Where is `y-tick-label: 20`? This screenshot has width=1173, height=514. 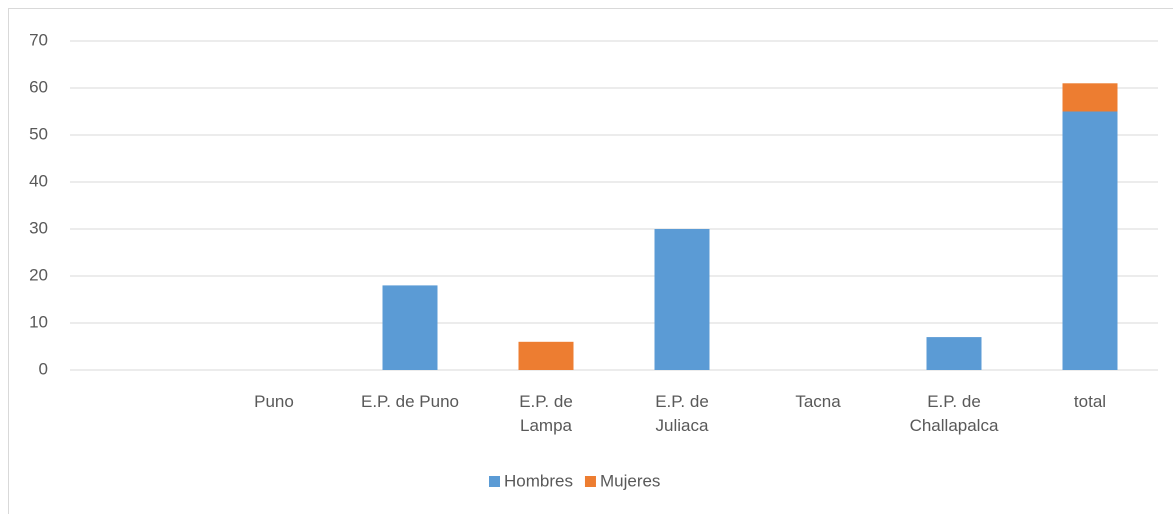 y-tick-label: 20 is located at coordinates (38, 274).